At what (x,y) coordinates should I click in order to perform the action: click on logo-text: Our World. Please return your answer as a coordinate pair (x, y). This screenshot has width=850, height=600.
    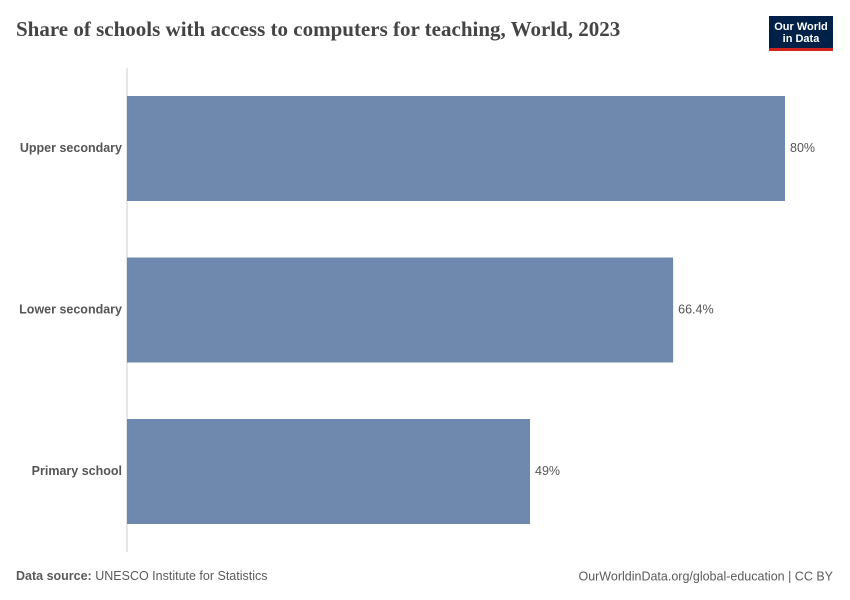
    Looking at the image, I should click on (801, 27).